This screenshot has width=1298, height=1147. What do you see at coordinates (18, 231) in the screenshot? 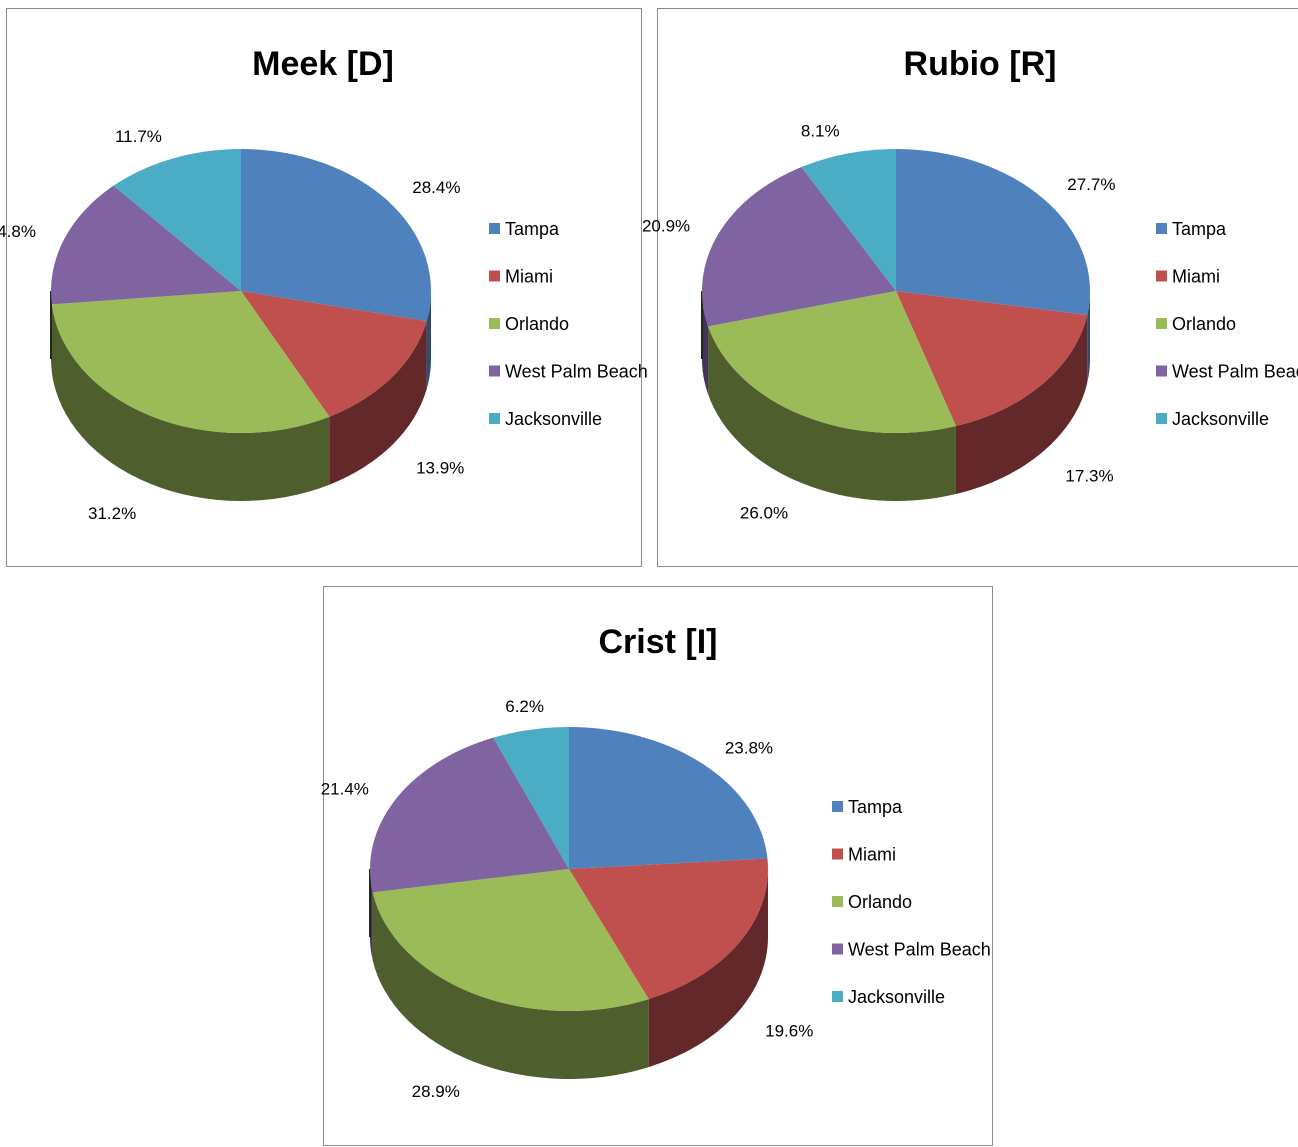
I see `data-label-west-palm-beach: 14.8%` at bounding box center [18, 231].